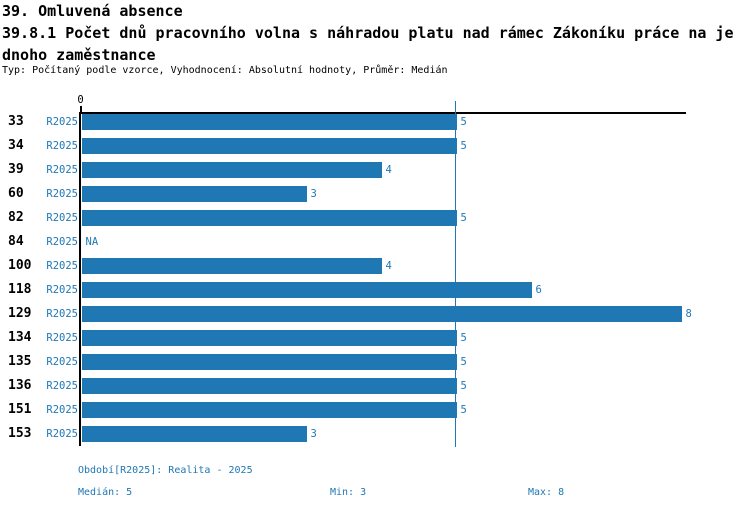  I want to click on category-label: 39, so click(16, 169).